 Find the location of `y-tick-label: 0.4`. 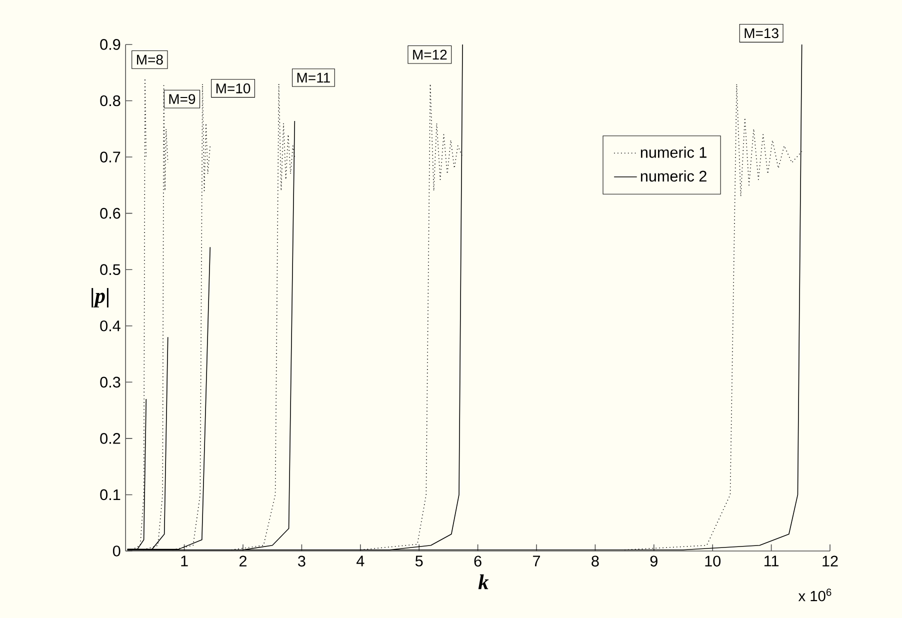

y-tick-label: 0.4 is located at coordinates (110, 326).